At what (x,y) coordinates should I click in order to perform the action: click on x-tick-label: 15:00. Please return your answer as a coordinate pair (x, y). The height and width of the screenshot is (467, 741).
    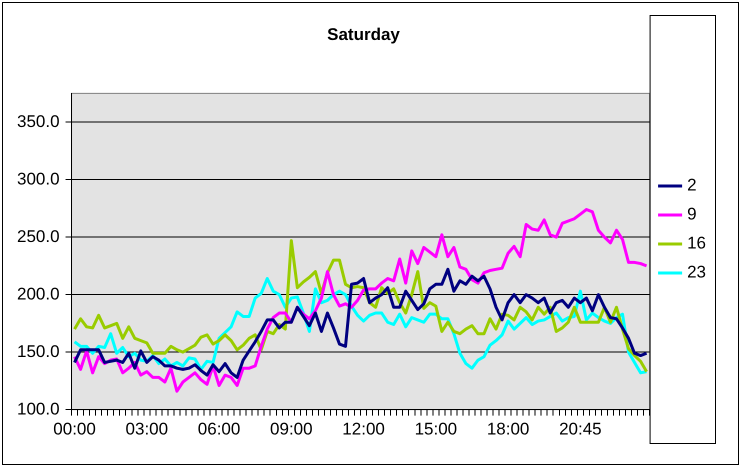
    Looking at the image, I should click on (436, 428).